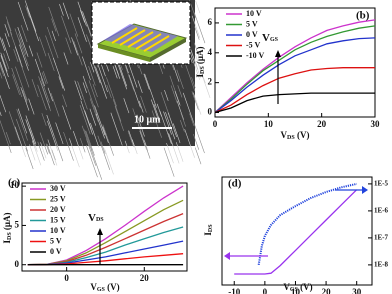  I want to click on axis-label: VGS (V), so click(104, 287).